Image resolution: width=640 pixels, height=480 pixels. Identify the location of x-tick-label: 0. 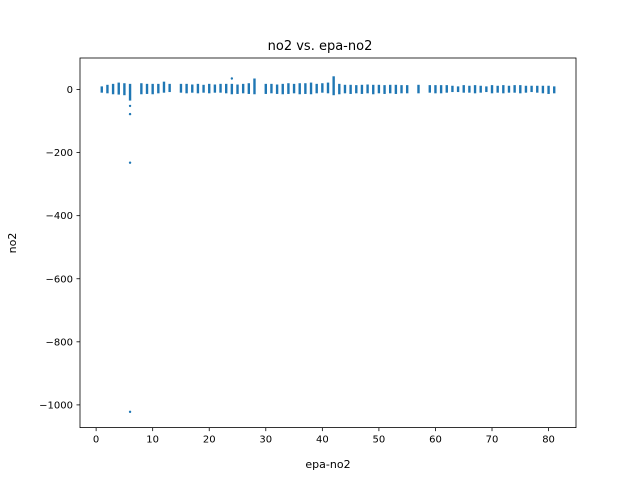
(96, 440).